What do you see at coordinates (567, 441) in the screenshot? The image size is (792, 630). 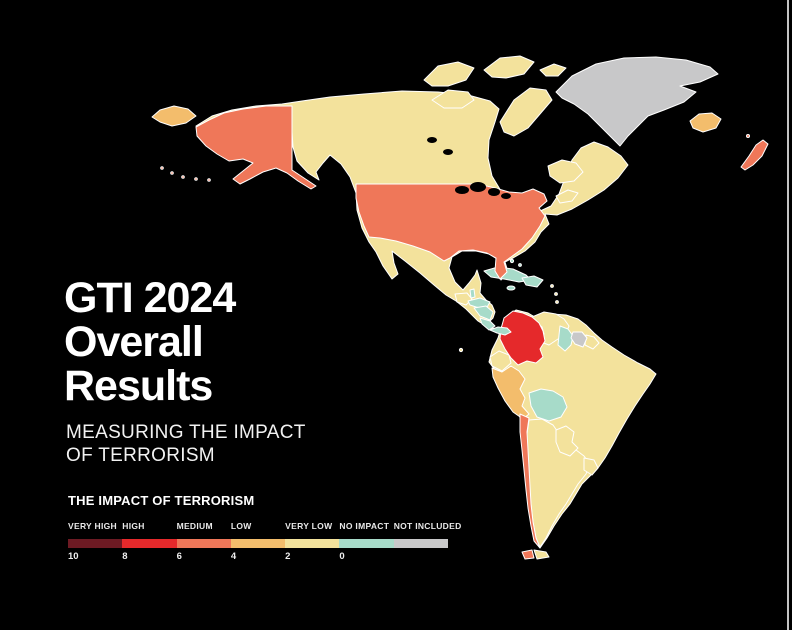 I see `map-region-paraguay` at bounding box center [567, 441].